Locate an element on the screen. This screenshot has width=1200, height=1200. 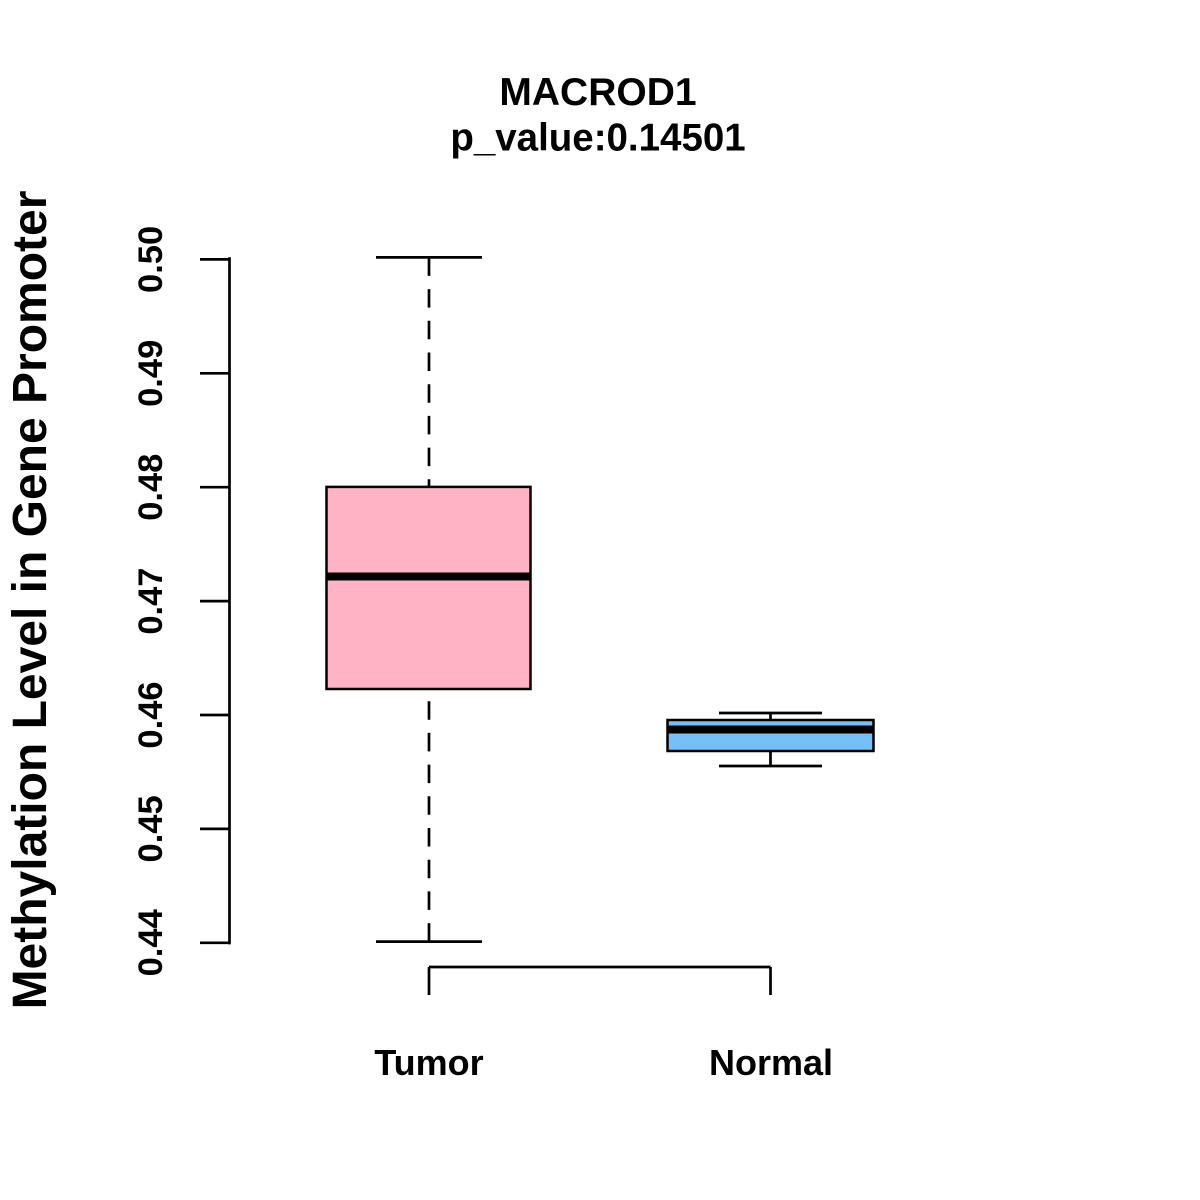
svg-text: Tumor is located at coordinates (428, 1062).